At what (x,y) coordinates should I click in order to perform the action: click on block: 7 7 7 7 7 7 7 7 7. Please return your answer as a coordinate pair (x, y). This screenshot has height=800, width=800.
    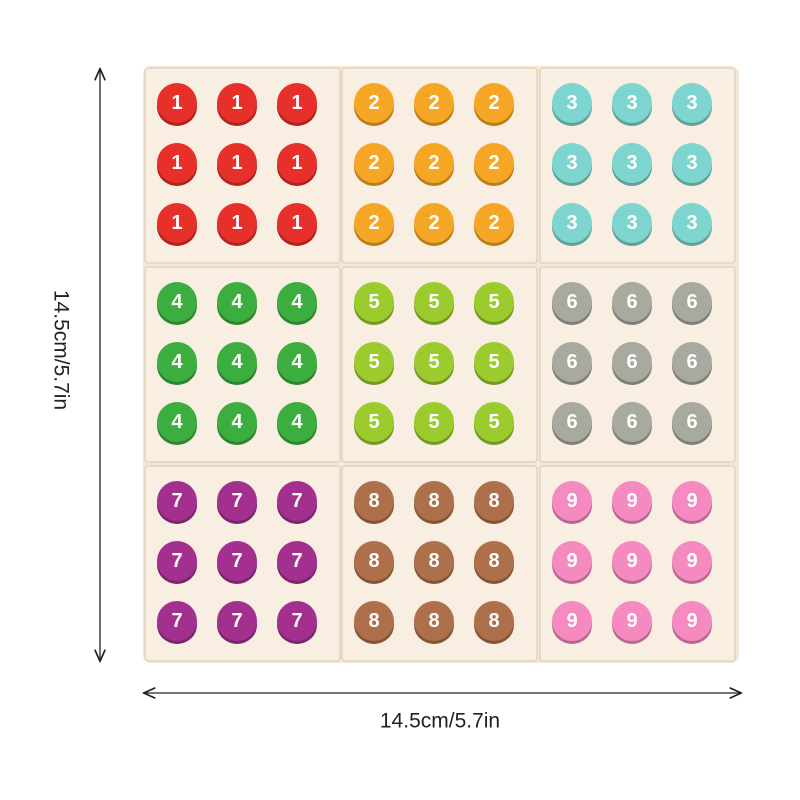
    Looking at the image, I should click on (242, 563).